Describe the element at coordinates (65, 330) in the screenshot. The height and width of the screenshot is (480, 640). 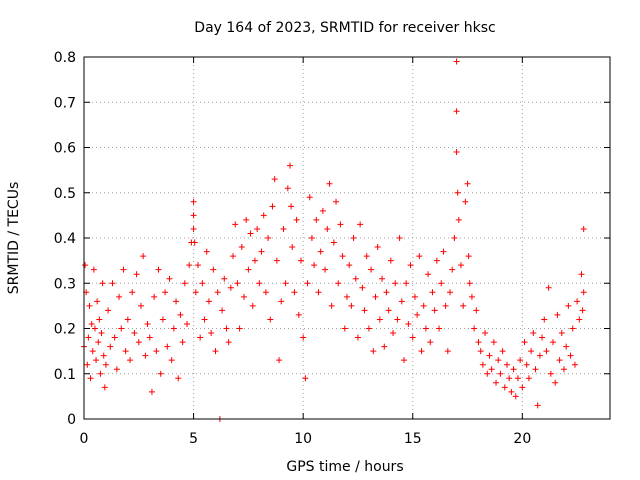
I see `y-tick-label: 0.2` at that location.